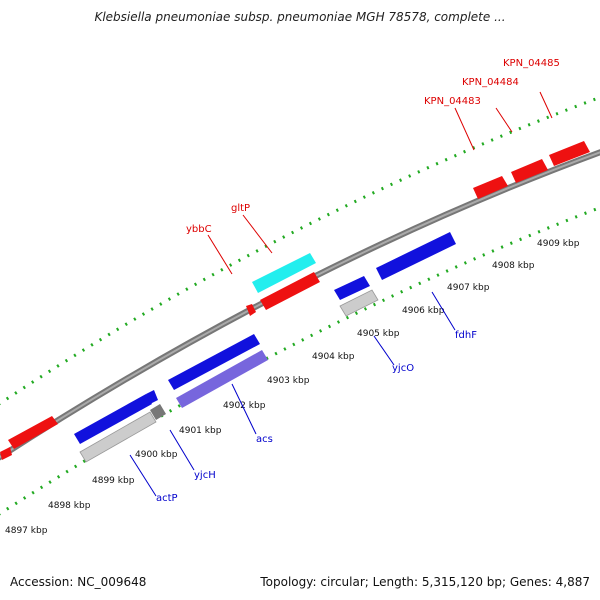 This screenshot has width=600, height=600. What do you see at coordinates (251, 310) in the screenshot?
I see `gene-small-red` at bounding box center [251, 310].